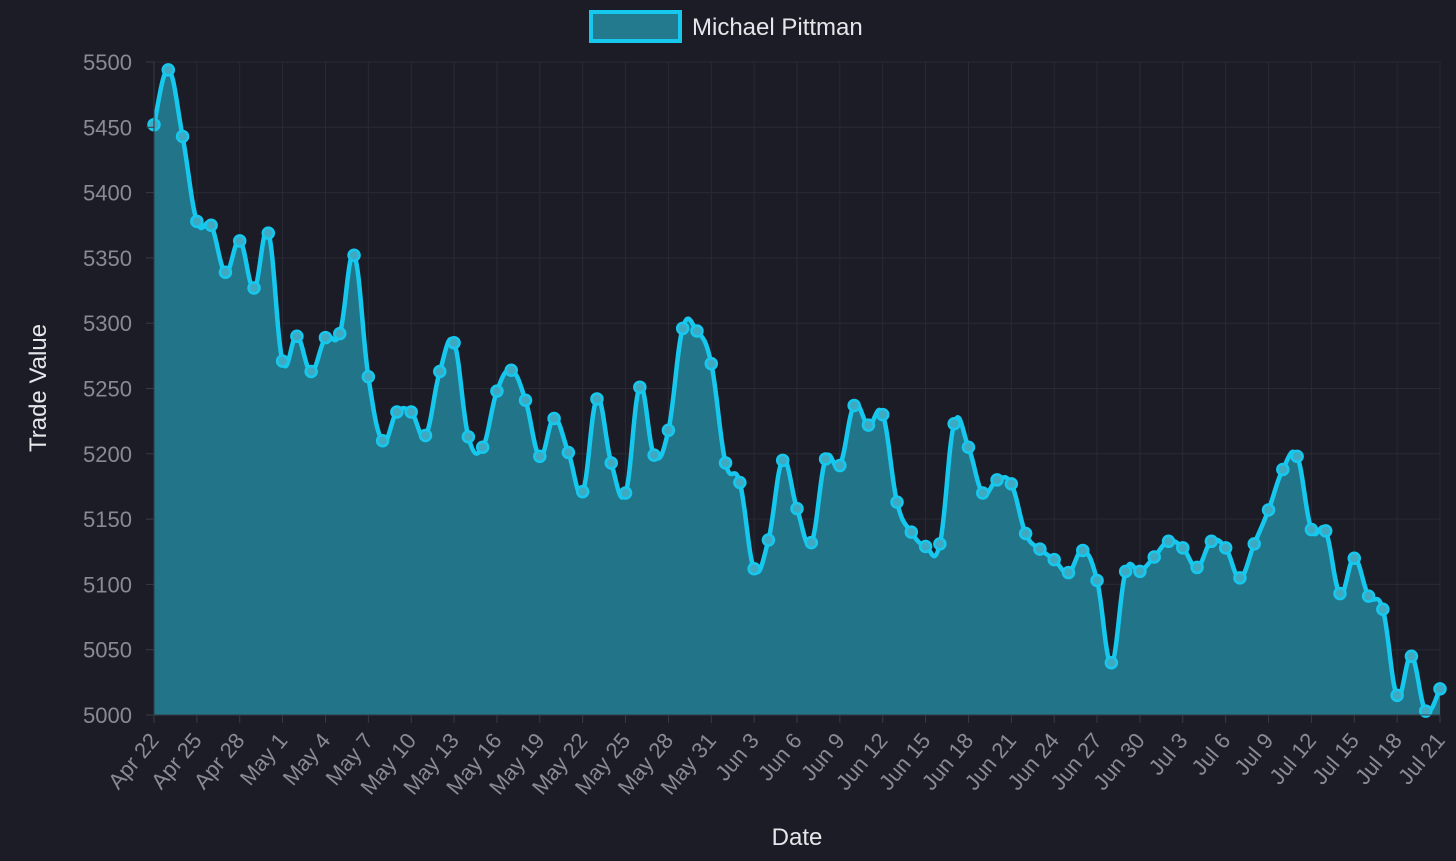 The height and width of the screenshot is (861, 1456). I want to click on x-tick-label: Jul 18, so click(1378, 758).